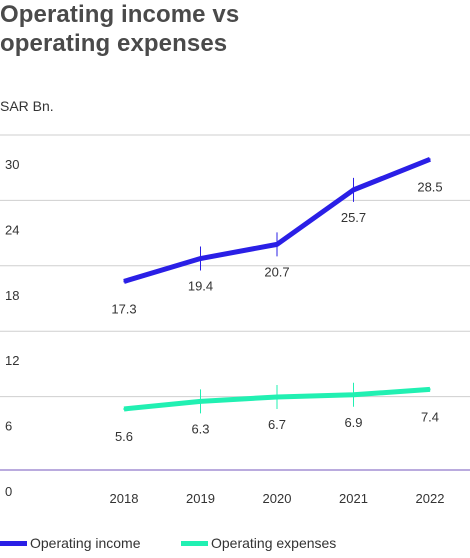 The image size is (470, 558). I want to click on x-axis-ticks: 2018 2019 2020 2021 2022, so click(277, 498).